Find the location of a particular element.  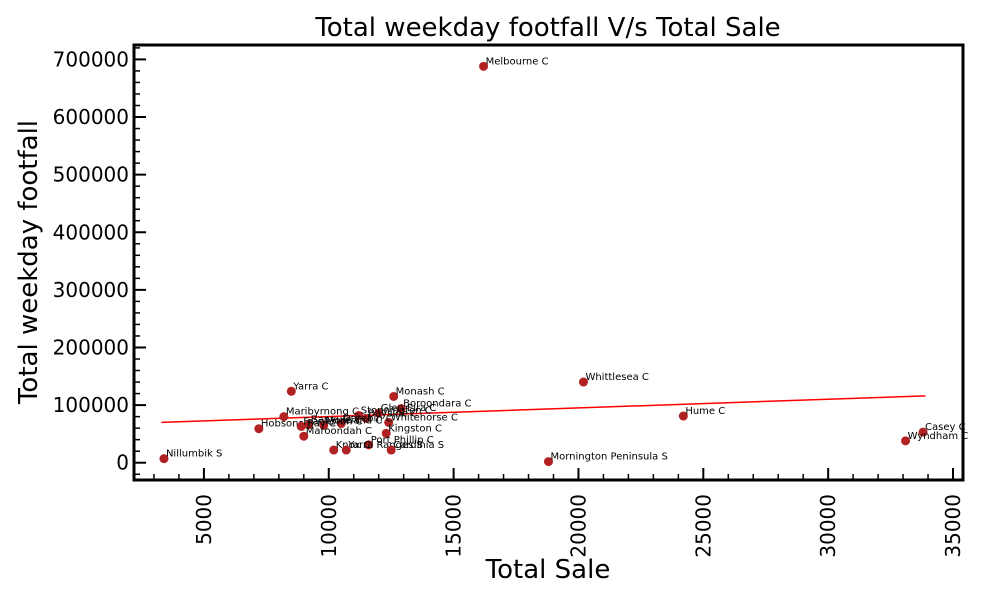

point-label: Whittlesea C is located at coordinates (616, 377).